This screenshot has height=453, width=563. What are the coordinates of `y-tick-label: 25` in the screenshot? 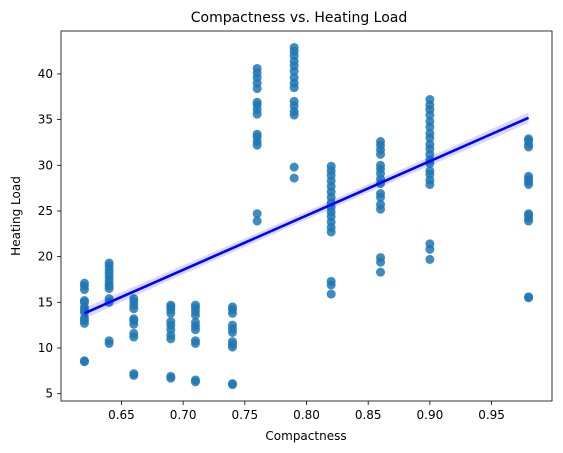 It's located at (45, 211).